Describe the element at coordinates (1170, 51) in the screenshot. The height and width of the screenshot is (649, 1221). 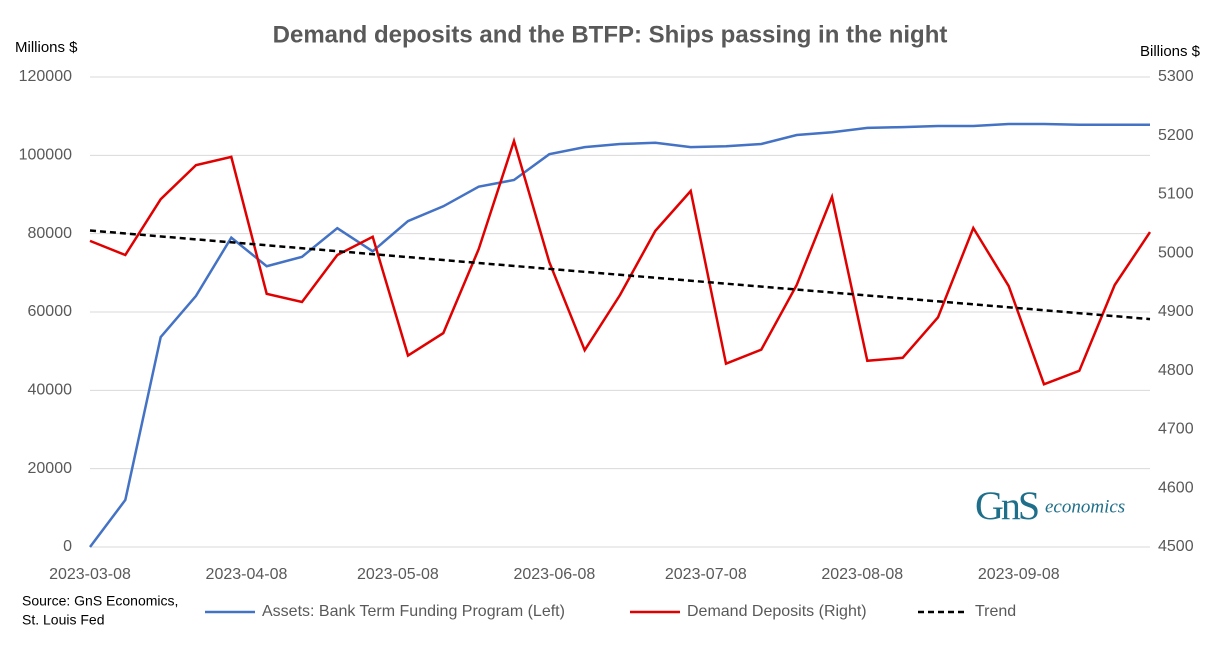
I see `y2-axis-label: Billions $` at that location.